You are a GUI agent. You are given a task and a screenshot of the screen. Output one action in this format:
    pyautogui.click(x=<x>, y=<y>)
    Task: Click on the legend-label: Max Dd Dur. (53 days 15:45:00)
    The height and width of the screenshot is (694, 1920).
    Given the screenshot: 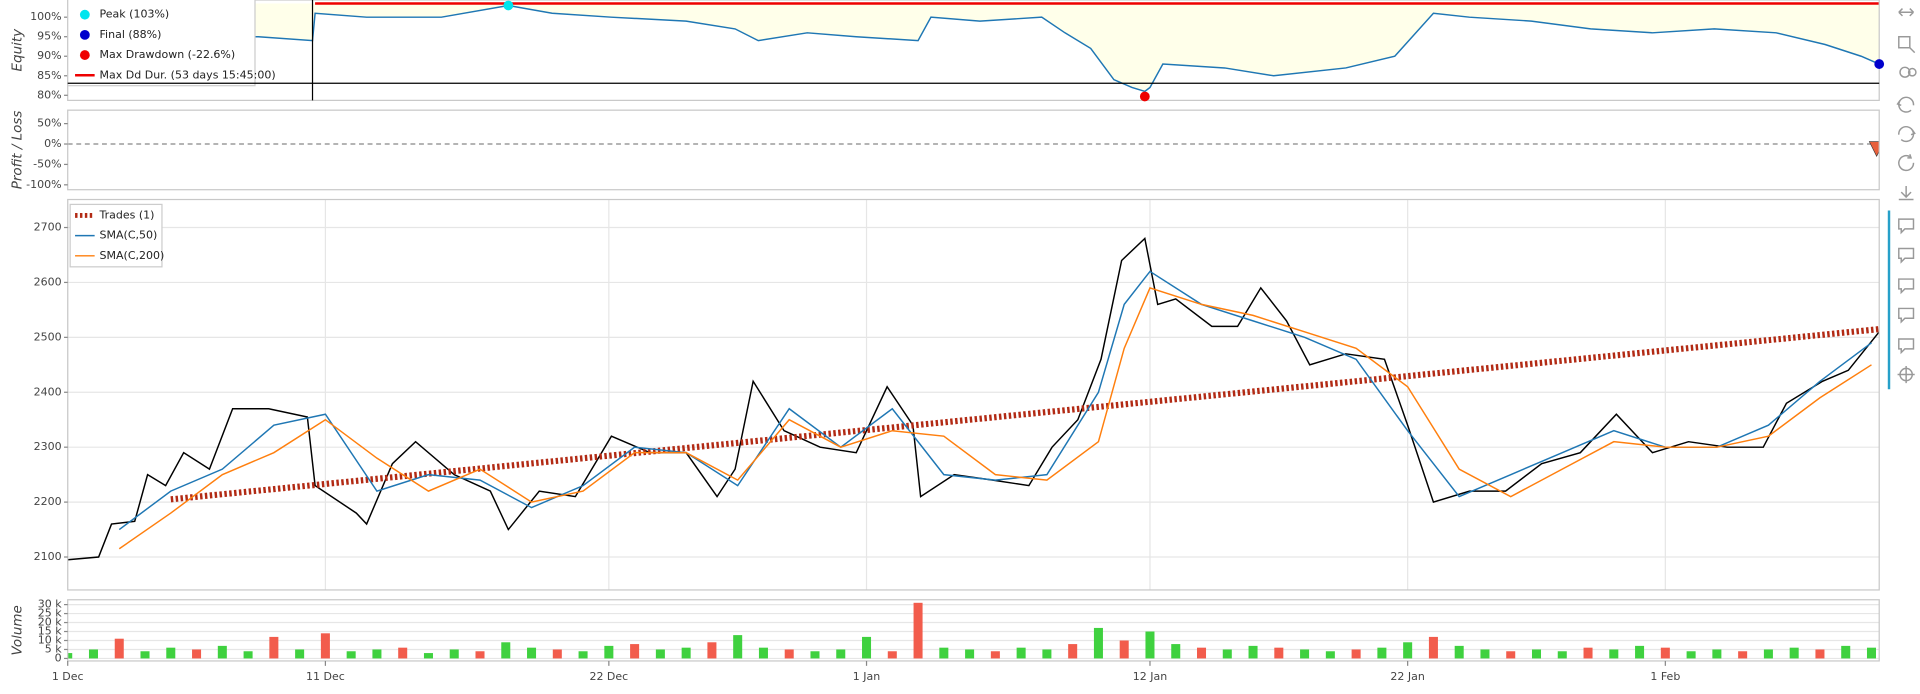 What is the action you would take?
    pyautogui.click(x=188, y=74)
    